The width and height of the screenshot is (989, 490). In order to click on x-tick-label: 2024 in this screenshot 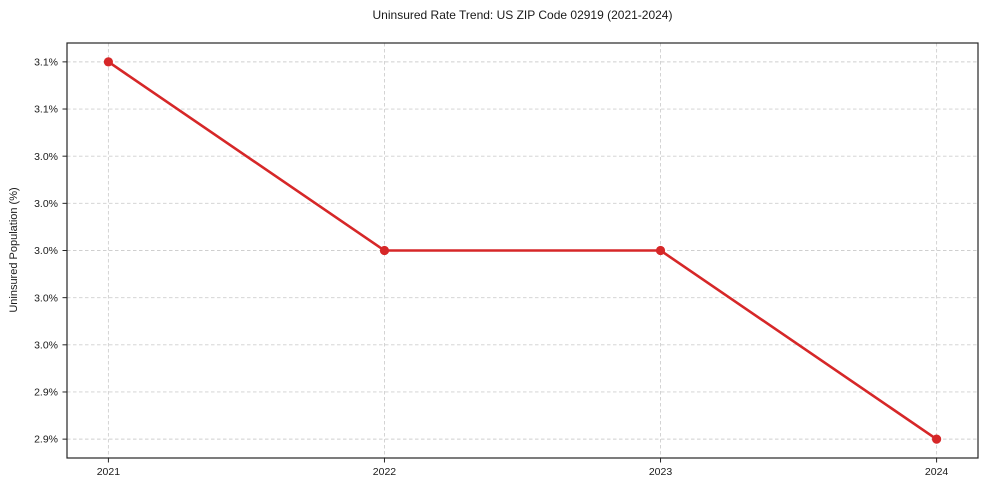, I will do `click(937, 472)`.